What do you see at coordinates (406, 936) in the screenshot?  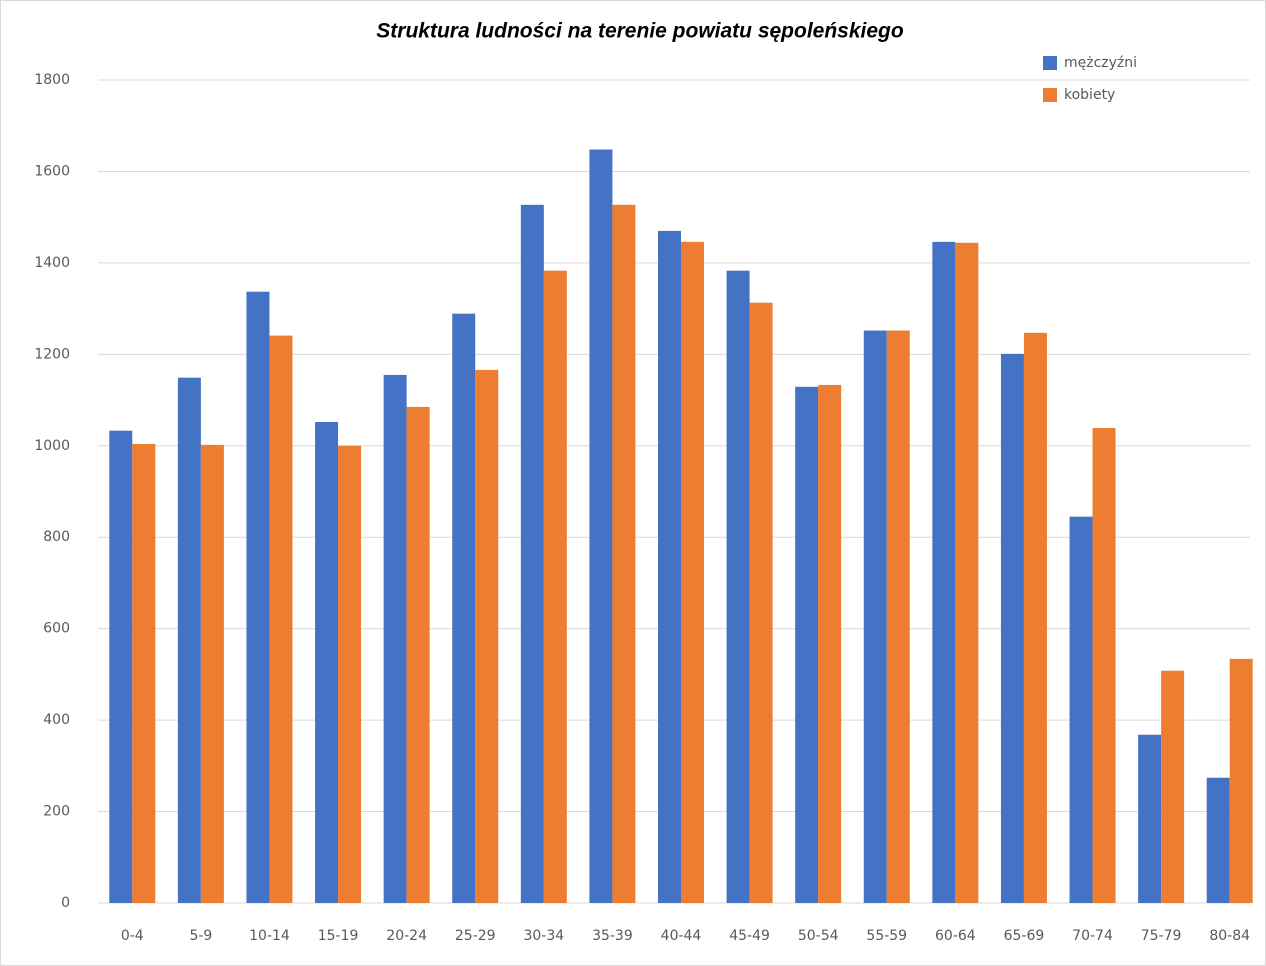 I see `x-tick-label: 20-24` at bounding box center [406, 936].